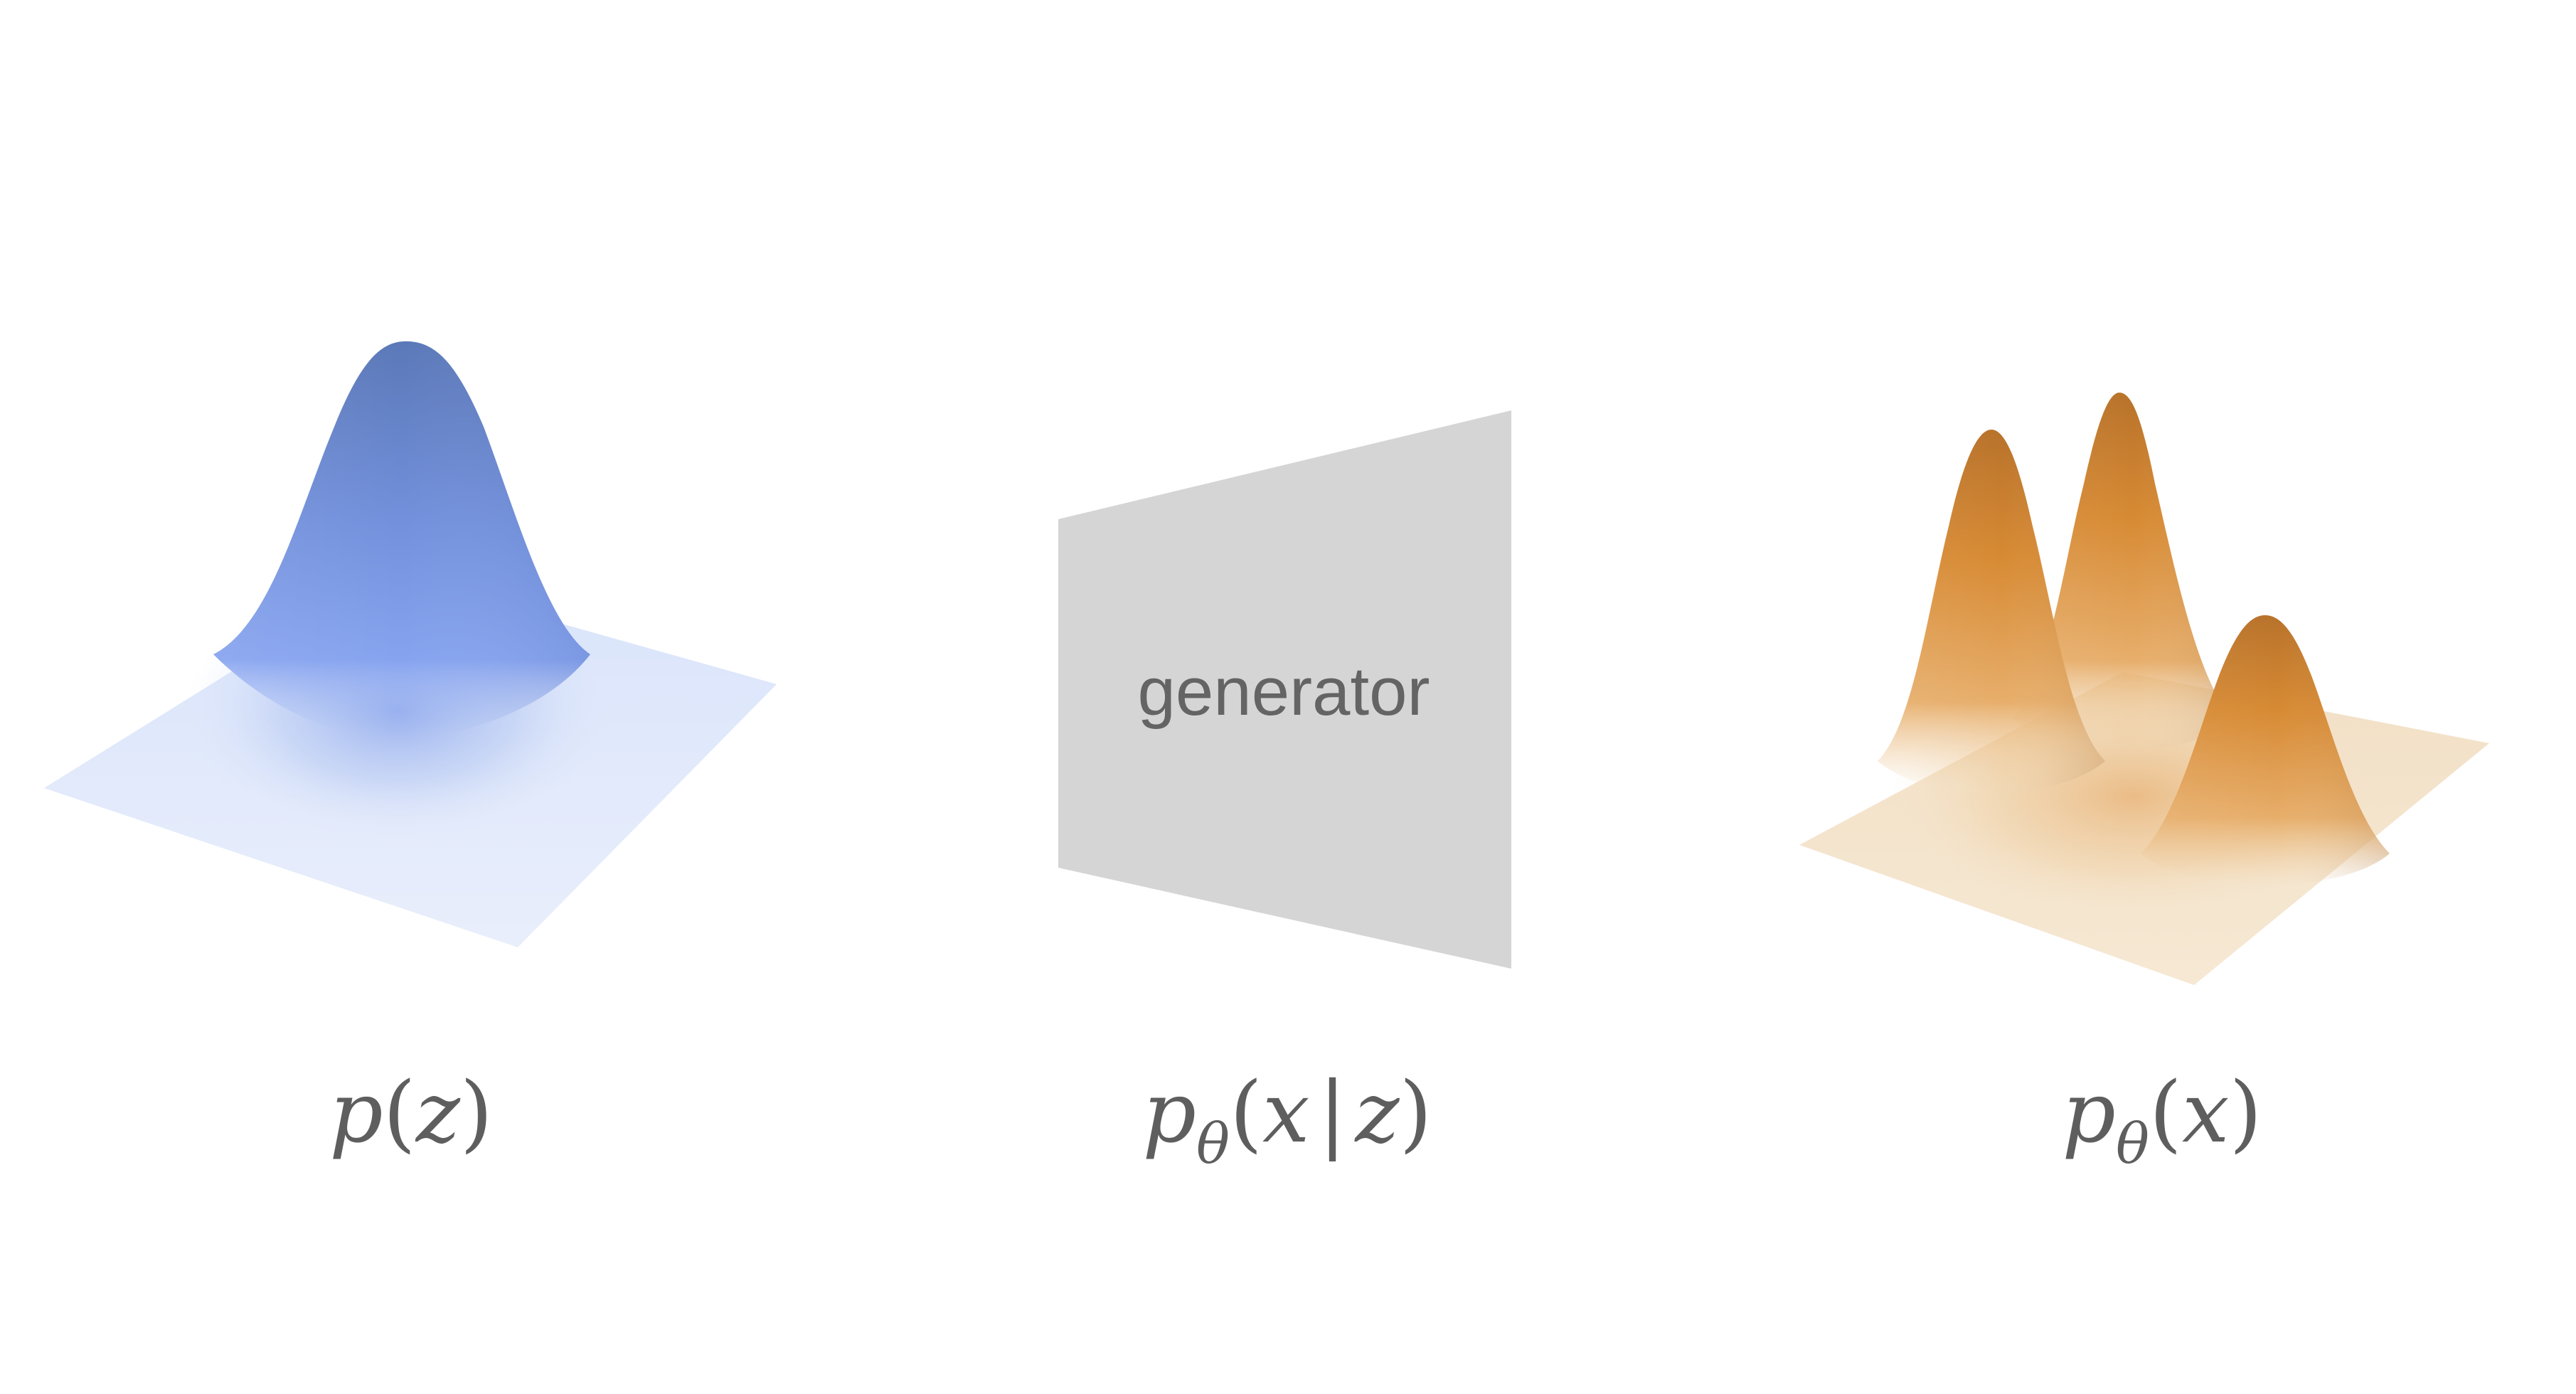  I want to click on prior-distribution-surface, so click(410, 644).